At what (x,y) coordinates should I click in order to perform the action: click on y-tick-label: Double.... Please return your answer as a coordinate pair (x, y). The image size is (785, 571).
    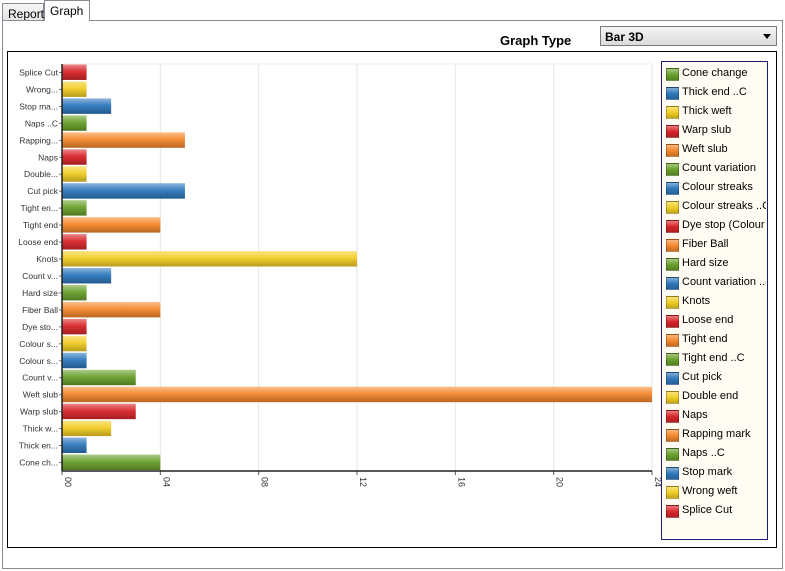
    Looking at the image, I should click on (41, 174).